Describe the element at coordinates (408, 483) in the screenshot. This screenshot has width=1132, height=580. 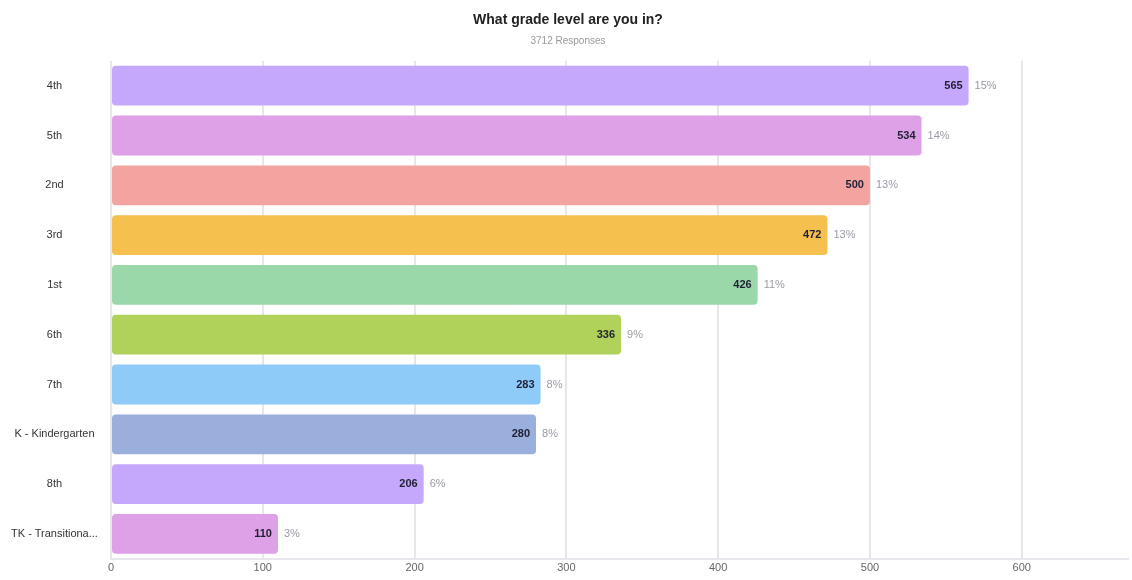
I see `data-label: 206` at that location.